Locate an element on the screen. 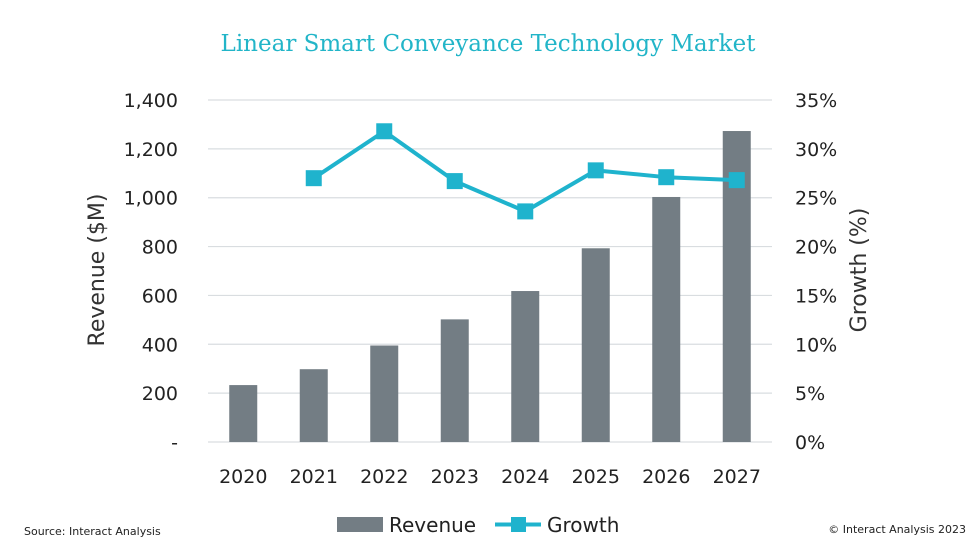 This screenshot has height=551, width=980. y2-tick-label: 25% is located at coordinates (816, 199).